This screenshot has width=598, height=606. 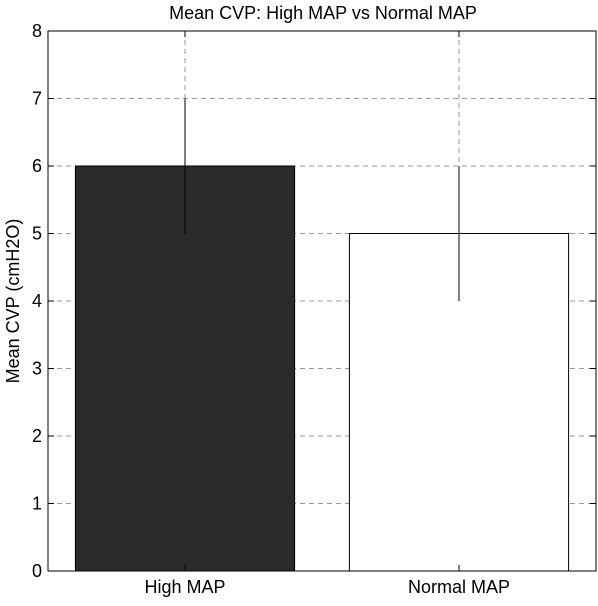 What do you see at coordinates (37, 99) in the screenshot?
I see `y-tick-label: 7` at bounding box center [37, 99].